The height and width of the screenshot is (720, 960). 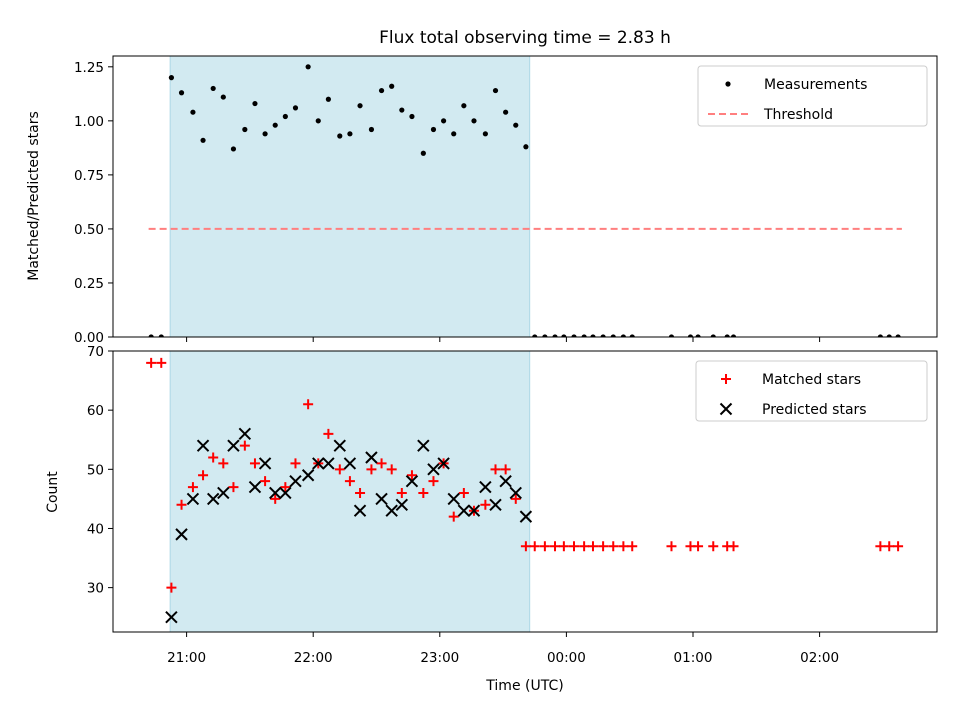 I want to click on top-y-tick-label: 1.25, so click(x=89, y=68).